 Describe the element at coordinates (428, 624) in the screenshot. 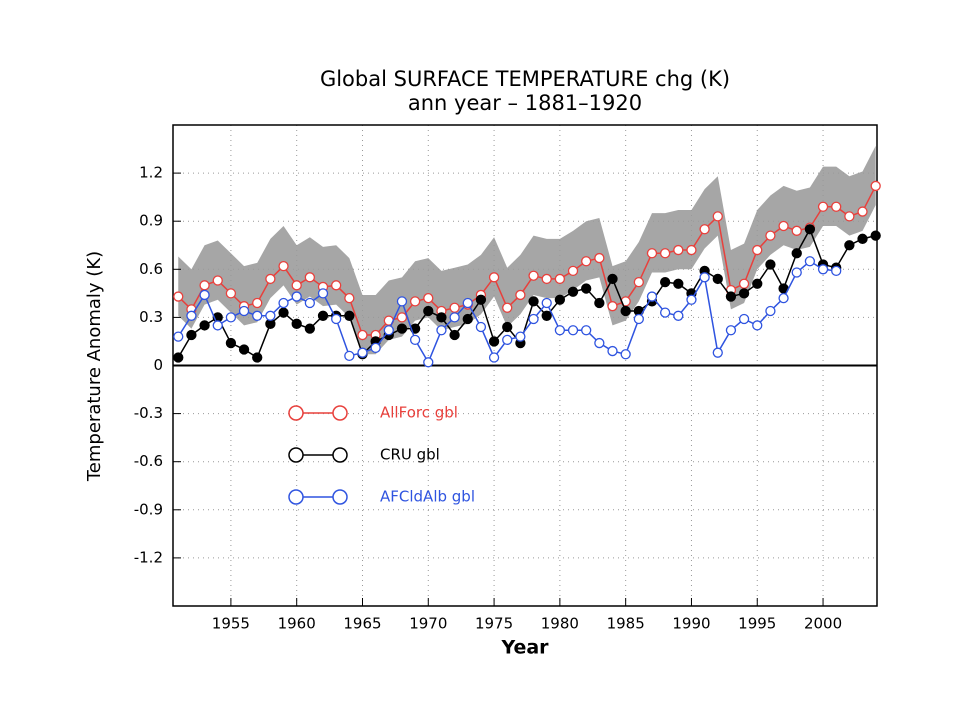

I see `x-tick-label: 1970` at that location.